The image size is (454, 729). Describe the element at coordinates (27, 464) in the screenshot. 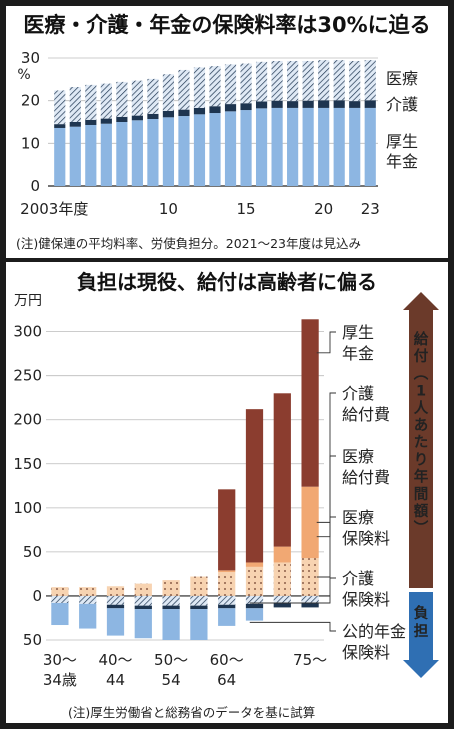

I see `chart2-y-tick-label: 150` at that location.